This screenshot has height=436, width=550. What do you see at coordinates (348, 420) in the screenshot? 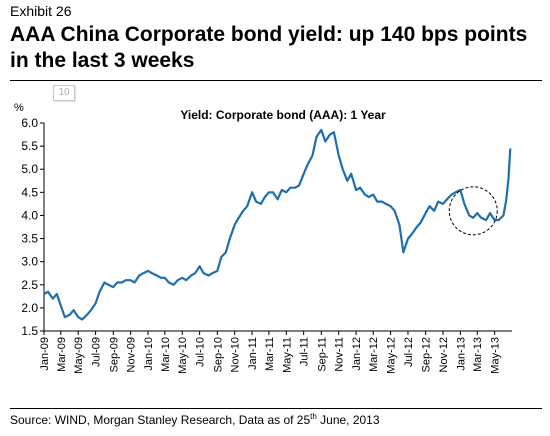
I see `source-suffix: June, 2013` at bounding box center [348, 420].